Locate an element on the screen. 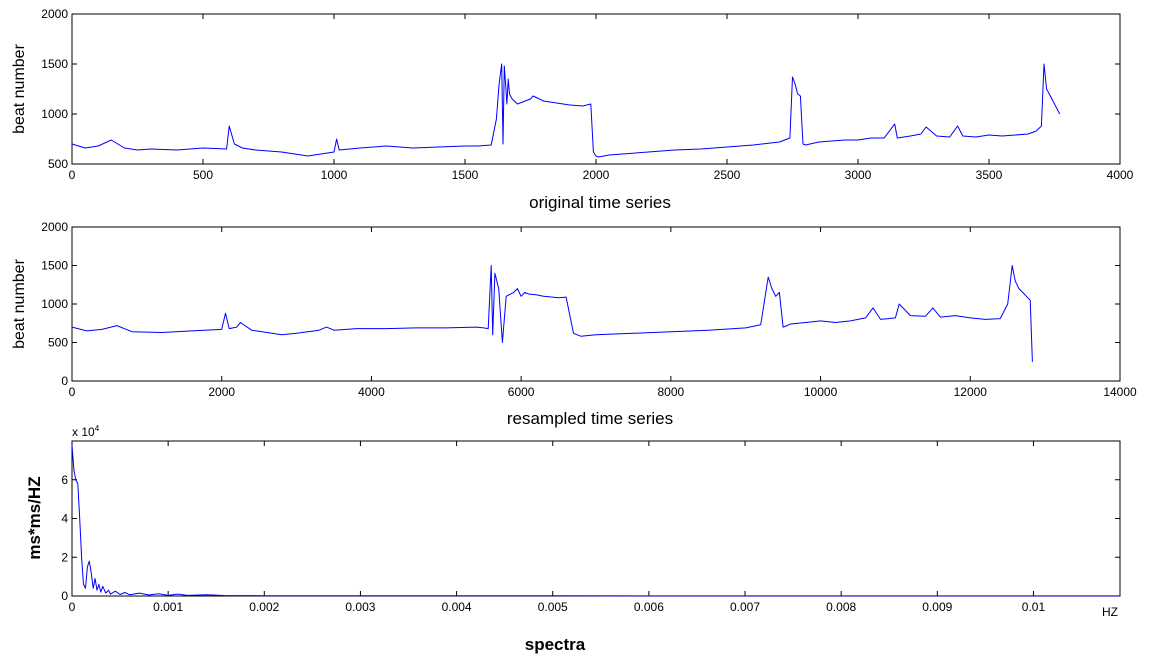  x-tick-label: 0.009 is located at coordinates (937, 607).